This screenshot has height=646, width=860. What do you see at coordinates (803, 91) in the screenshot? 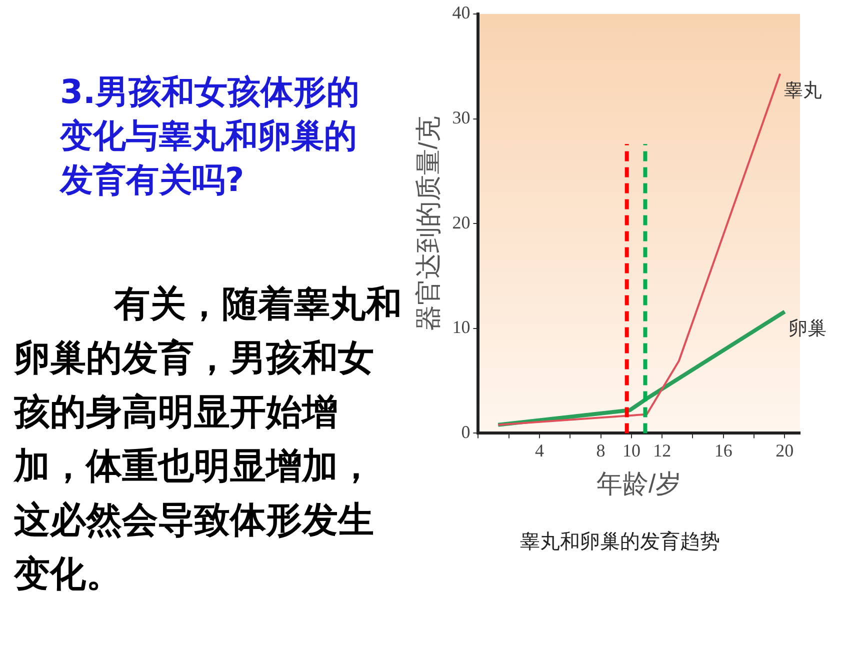
I see `series-label: 睾丸` at bounding box center [803, 91].